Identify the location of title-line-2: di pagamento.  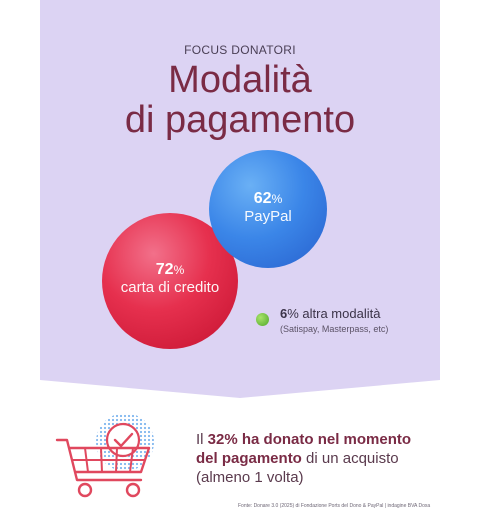
(240, 120).